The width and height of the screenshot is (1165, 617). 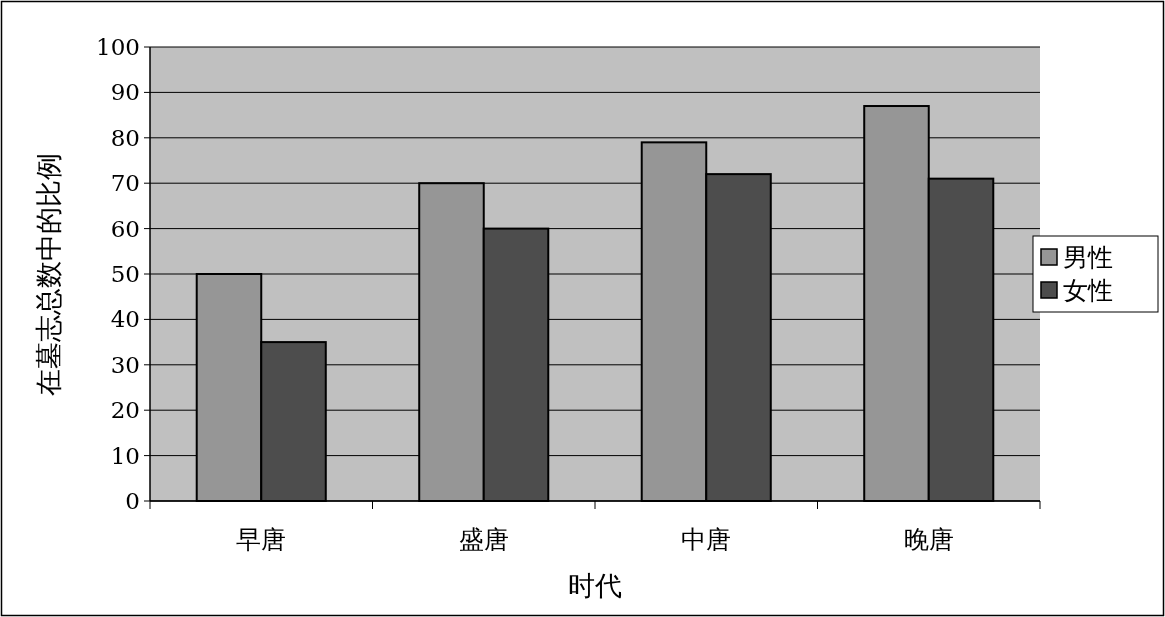 What do you see at coordinates (125, 137) in the screenshot?
I see `y-tick-label: 80` at bounding box center [125, 137].